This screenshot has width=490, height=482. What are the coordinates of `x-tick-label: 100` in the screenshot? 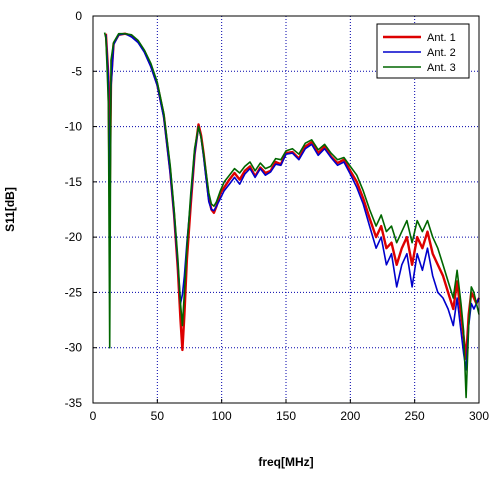 It's located at (222, 416).